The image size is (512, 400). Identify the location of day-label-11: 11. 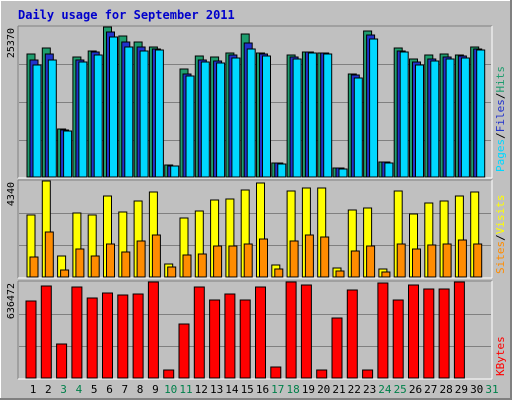
(185, 389).